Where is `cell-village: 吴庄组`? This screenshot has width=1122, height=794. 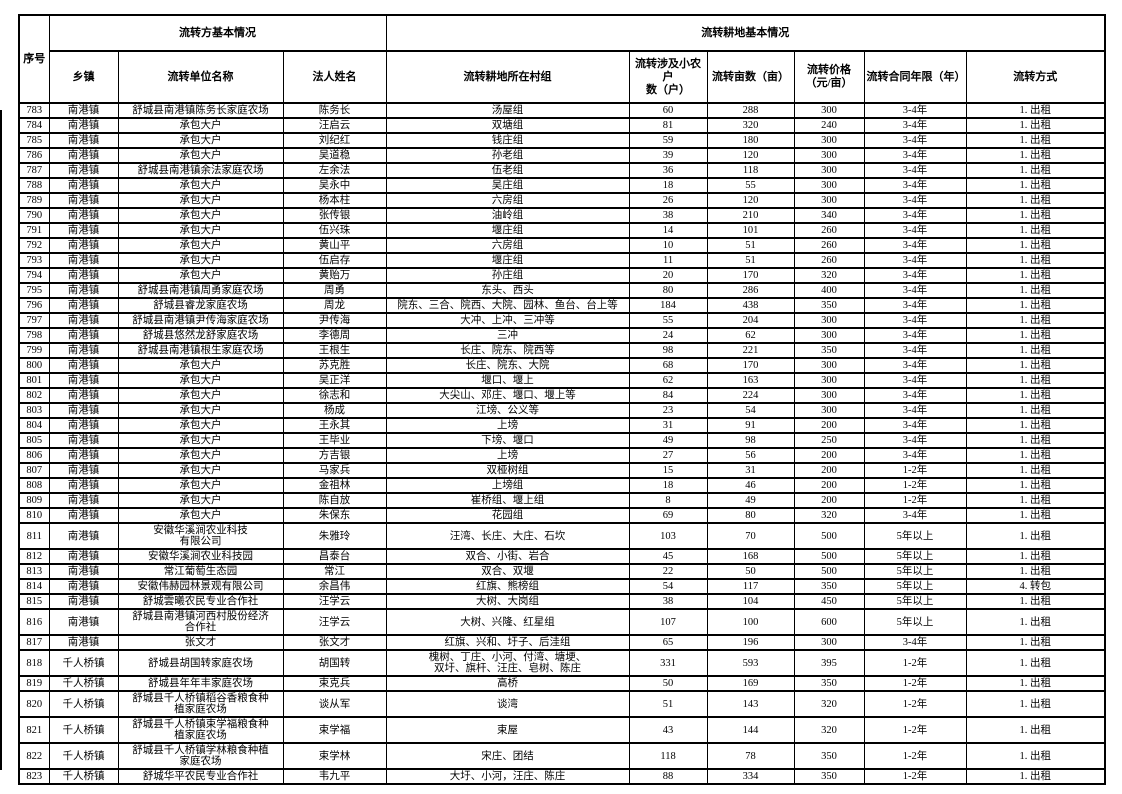
cell-village: 吴庄组 is located at coordinates (507, 185).